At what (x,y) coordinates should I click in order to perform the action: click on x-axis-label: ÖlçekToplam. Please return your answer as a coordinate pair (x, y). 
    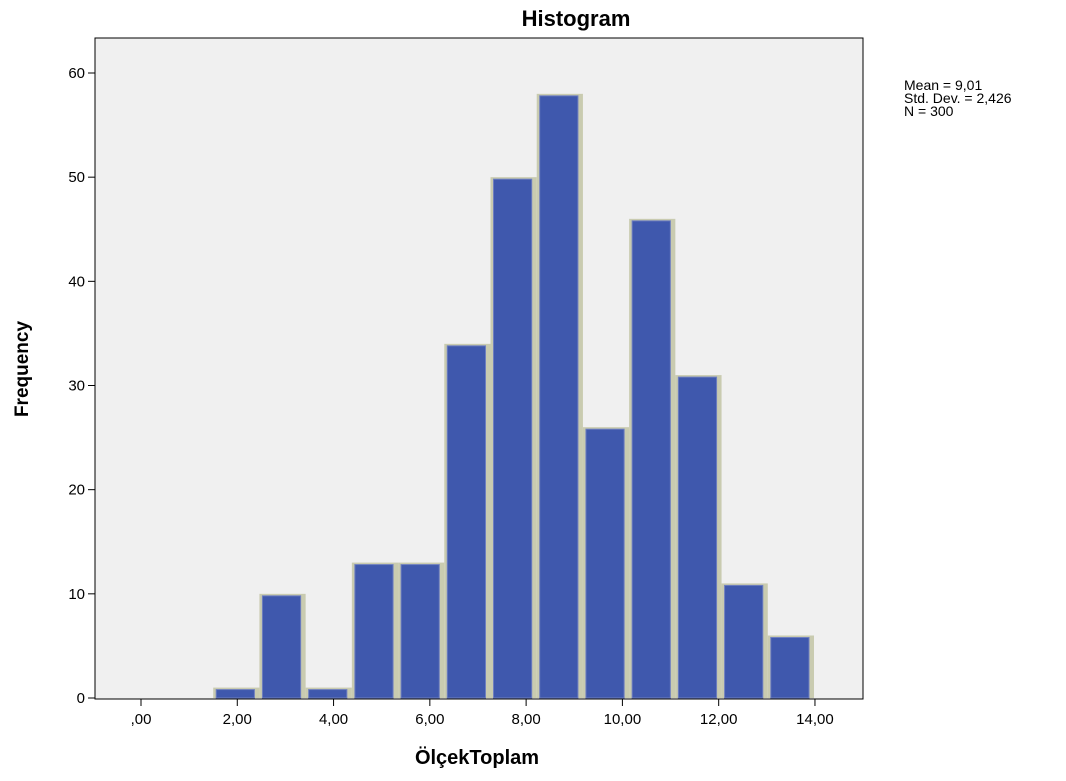
    Looking at the image, I should click on (477, 757).